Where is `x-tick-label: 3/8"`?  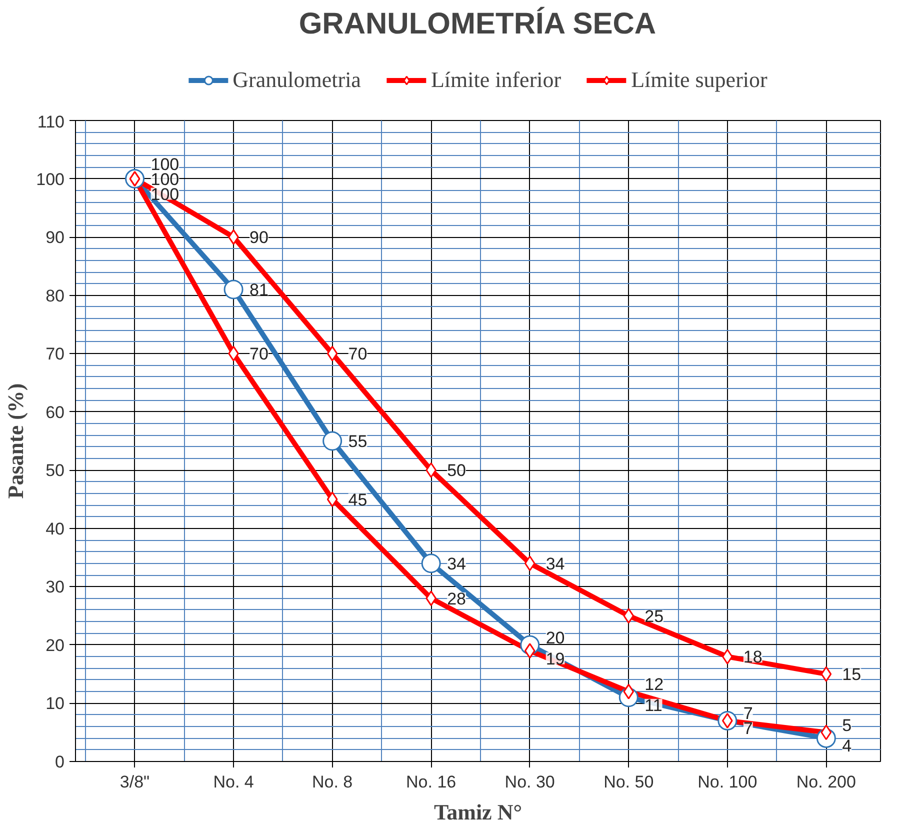 x-tick-label: 3/8" is located at coordinates (135, 782).